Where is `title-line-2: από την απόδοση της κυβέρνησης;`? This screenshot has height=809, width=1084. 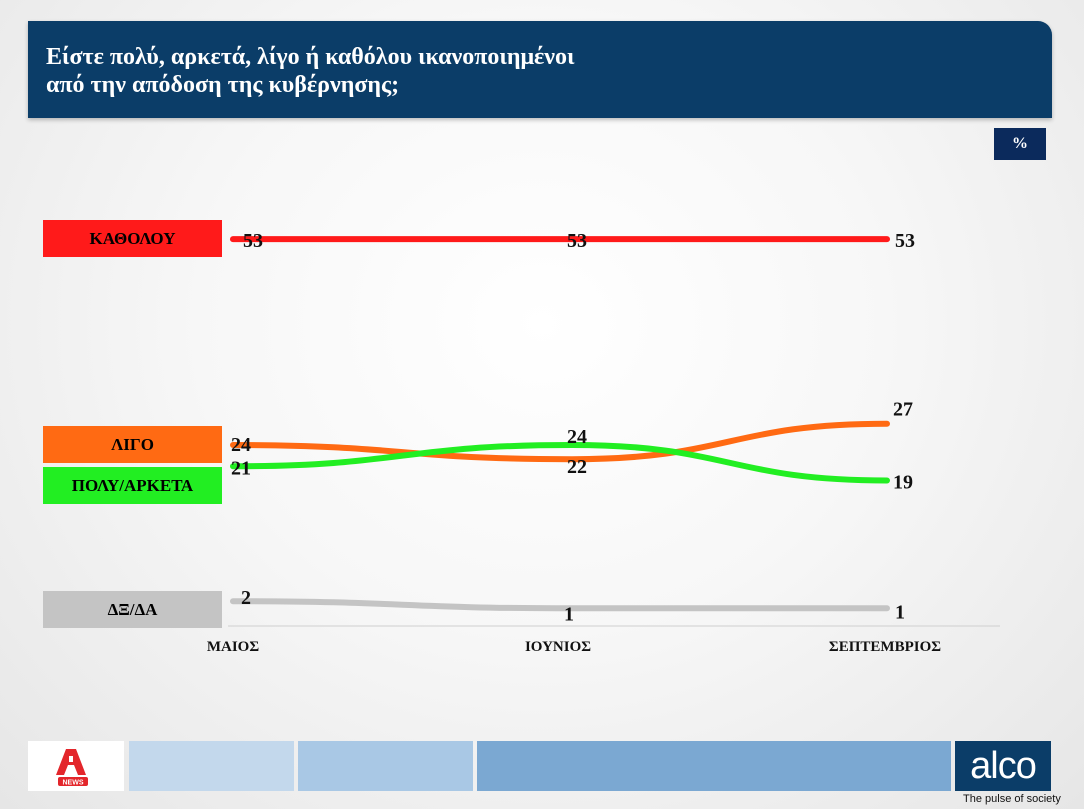
title-line-2: από την απόδοση της κυβέρνησης; is located at coordinates (223, 85).